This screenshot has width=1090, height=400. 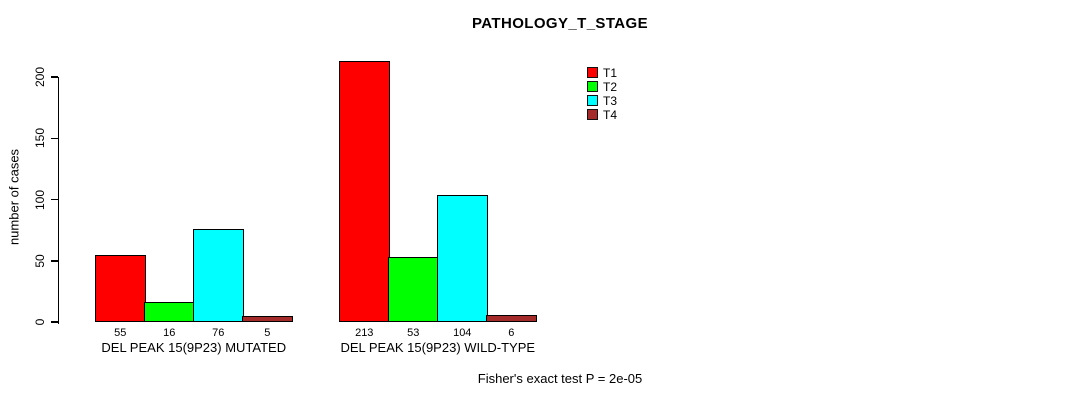 What do you see at coordinates (218, 333) in the screenshot?
I see `bar-value-label: 76` at bounding box center [218, 333].